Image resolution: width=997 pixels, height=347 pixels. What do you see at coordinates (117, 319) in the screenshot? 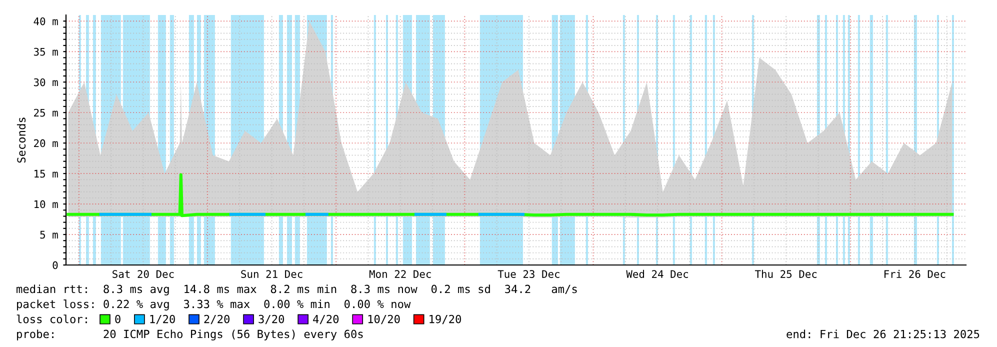
I see `legend-label: 0` at bounding box center [117, 319].